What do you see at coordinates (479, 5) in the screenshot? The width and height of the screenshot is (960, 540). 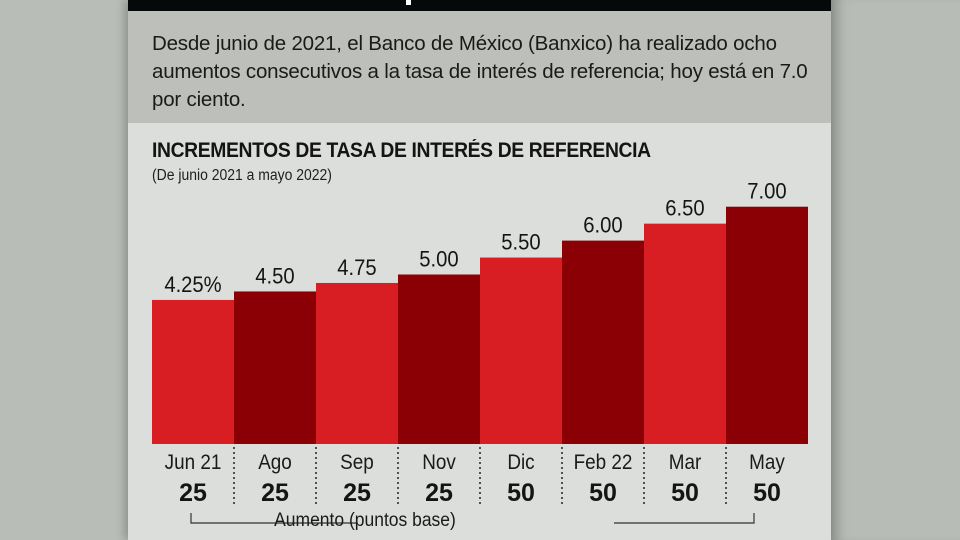 I see `header-bar` at bounding box center [479, 5].